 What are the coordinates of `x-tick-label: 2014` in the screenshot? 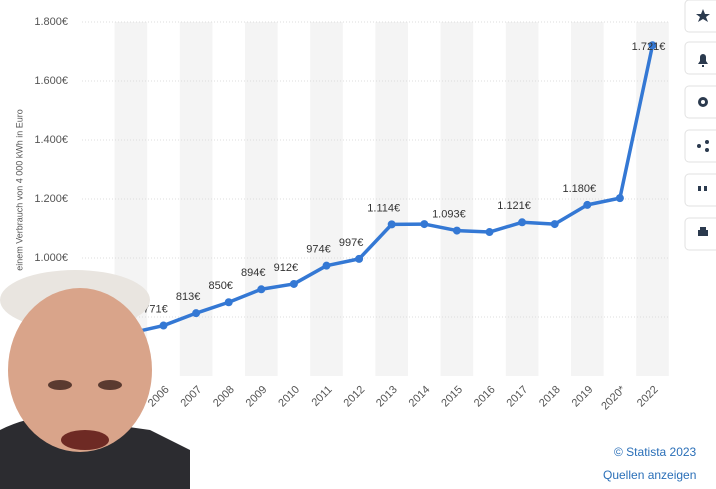 It's located at (420, 397).